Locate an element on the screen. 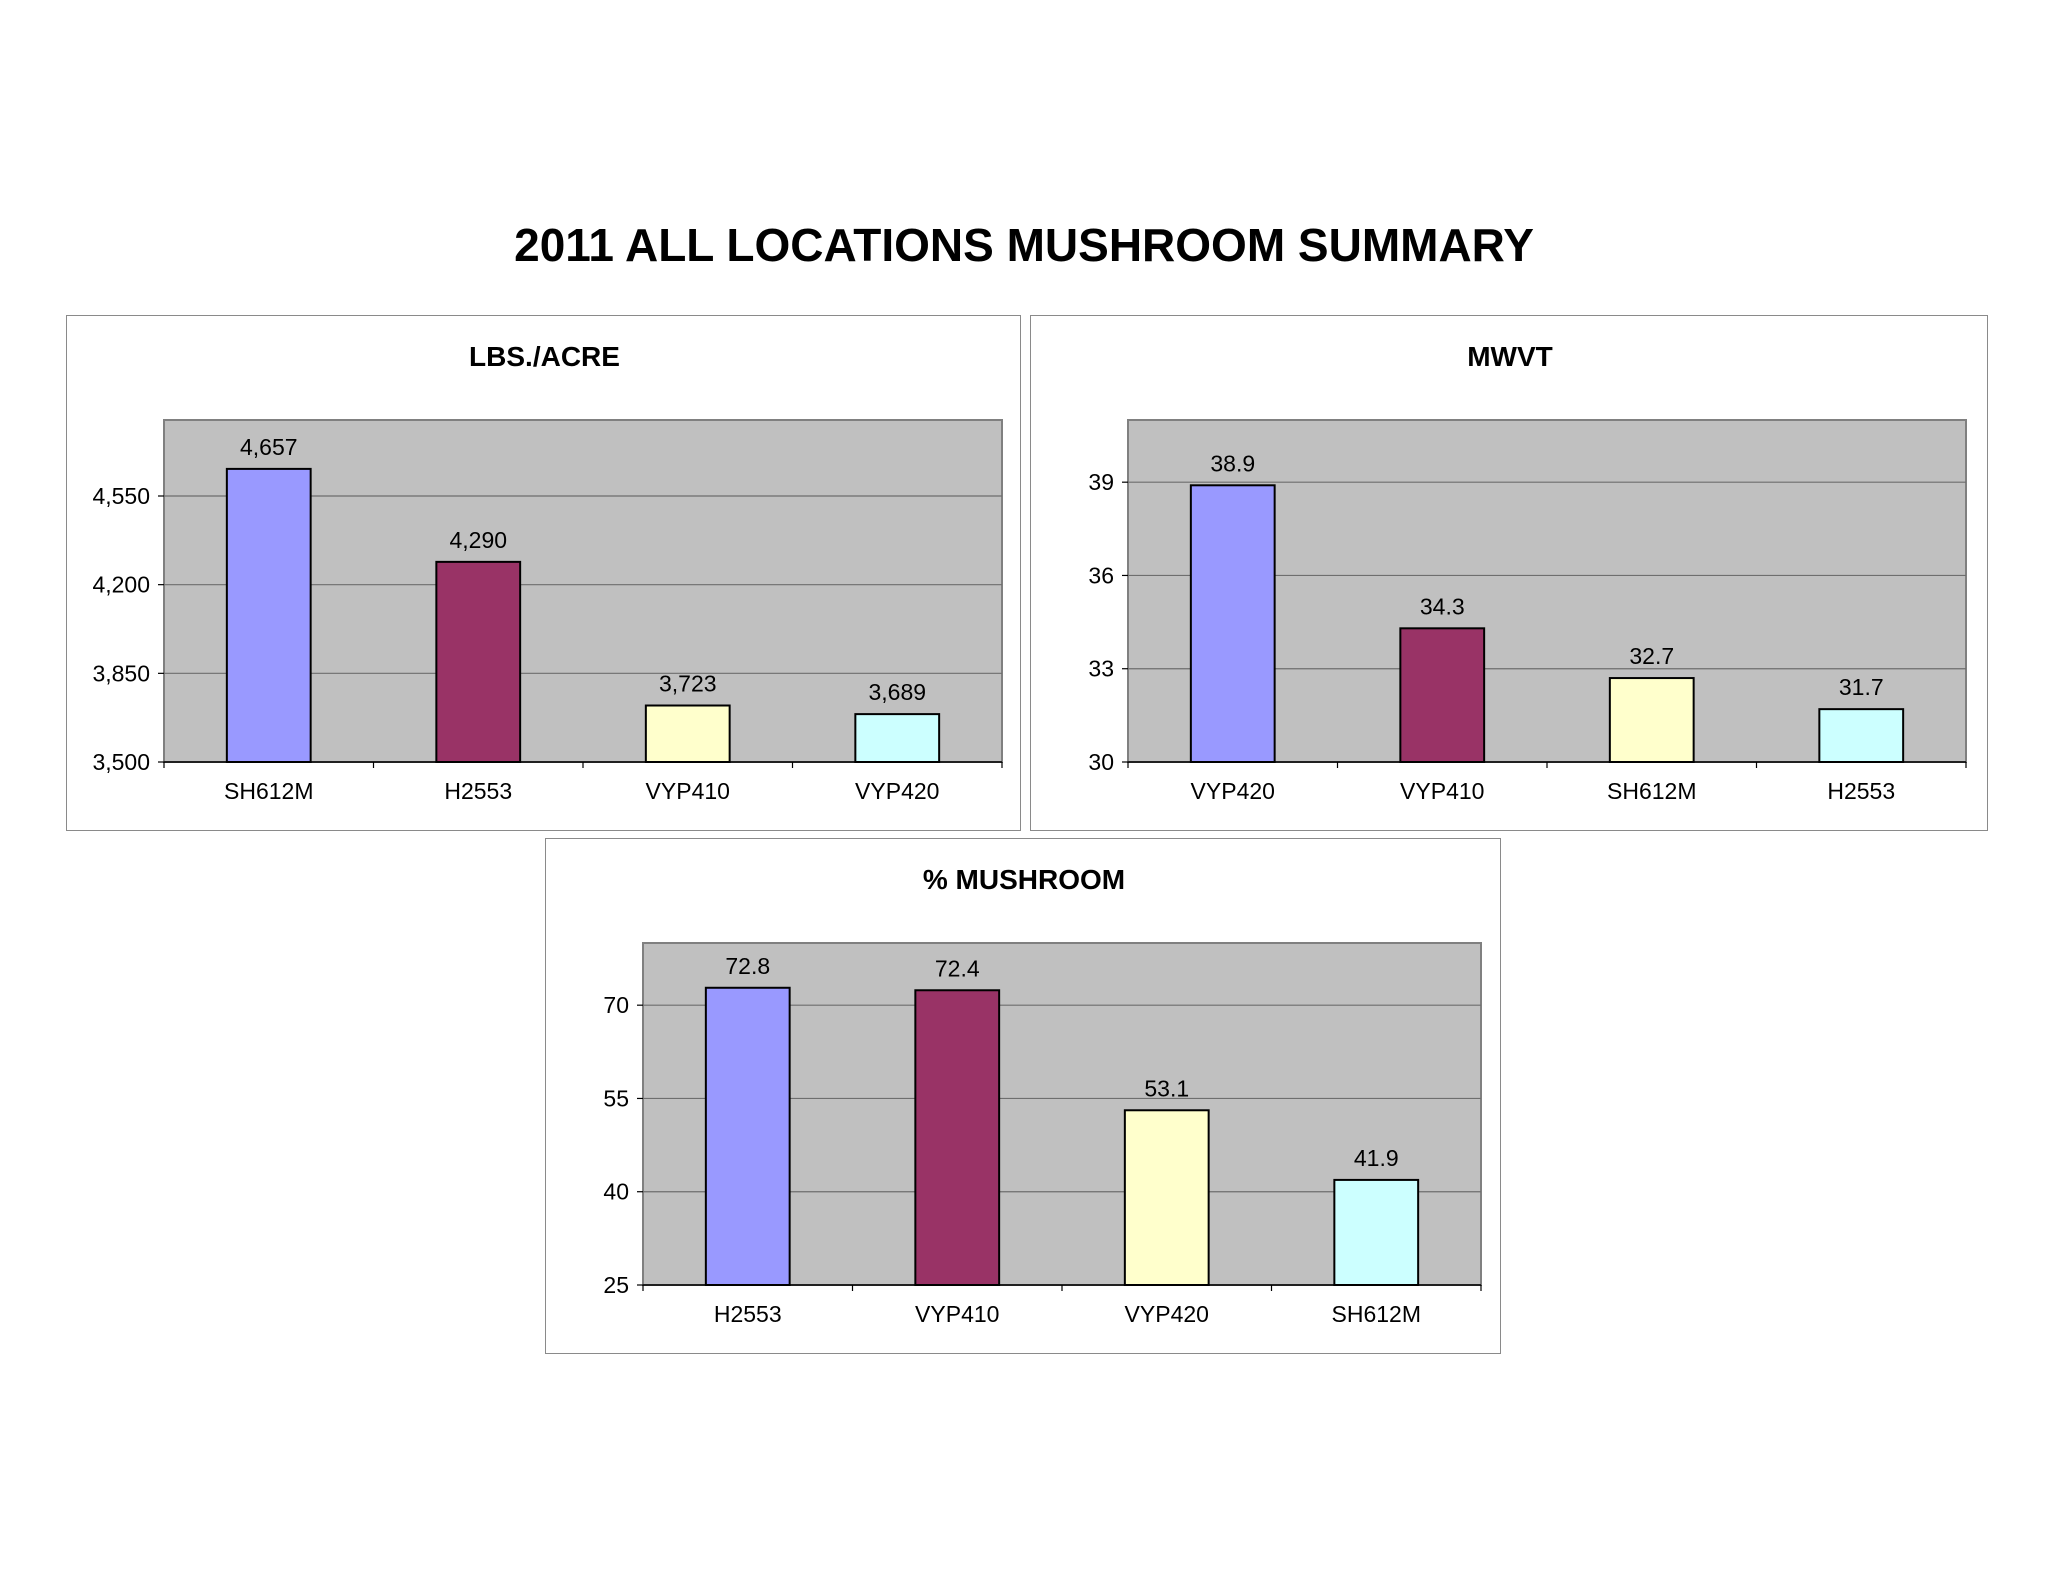 The image size is (2048, 1582). data-label: 41.9 is located at coordinates (1376, 1158).